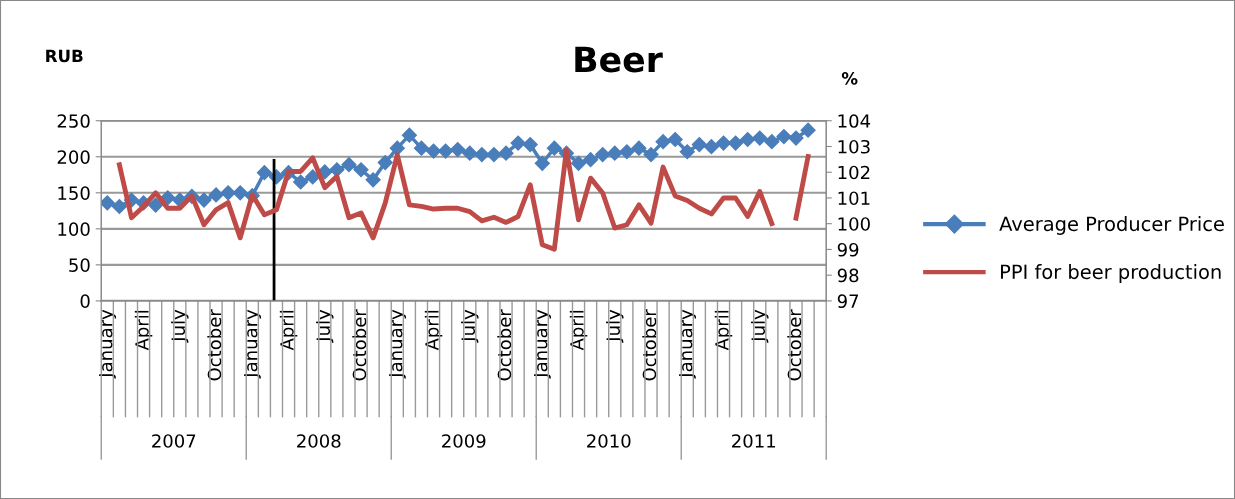  Describe the element at coordinates (854, 146) in the screenshot. I see `y2-tick-label: 103` at that location.